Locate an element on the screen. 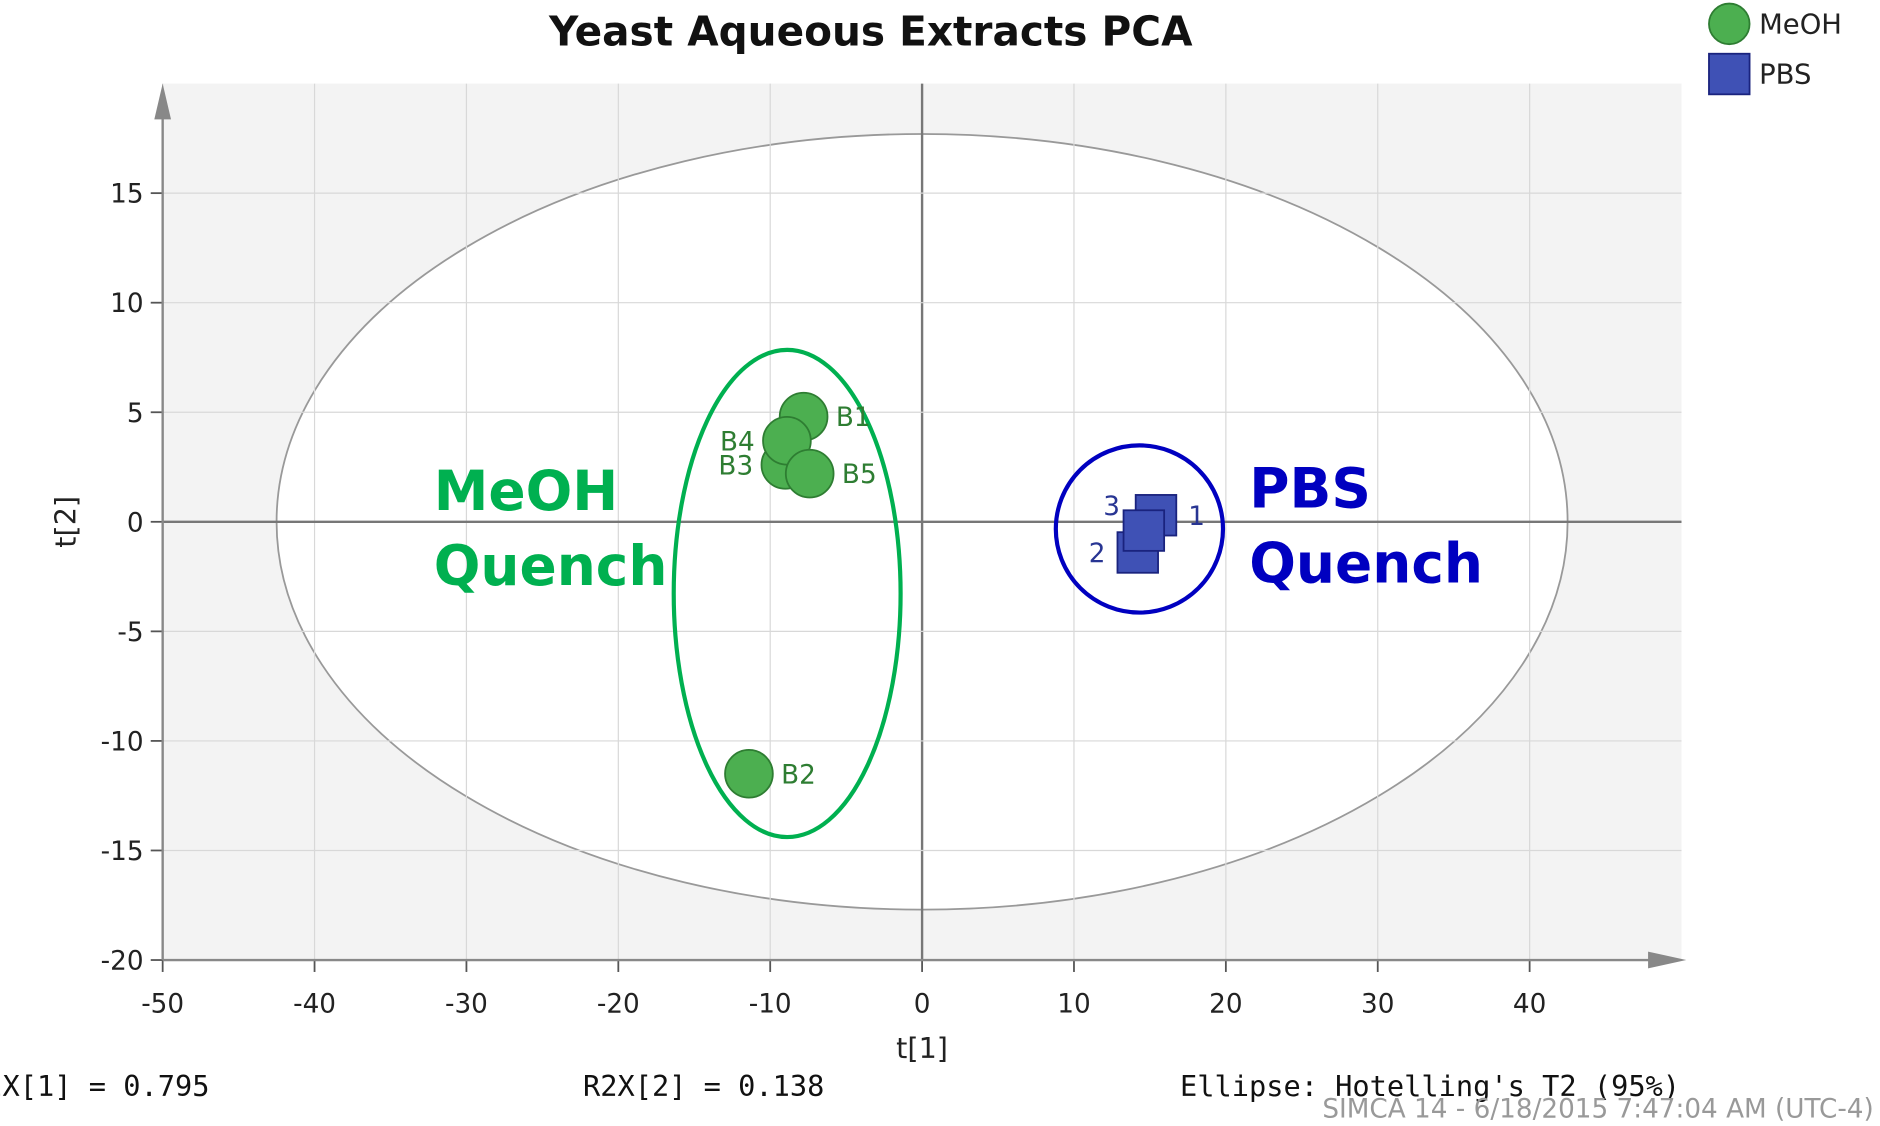 This screenshot has width=1880, height=1126. x-tick-label: 10 is located at coordinates (1073, 1005).